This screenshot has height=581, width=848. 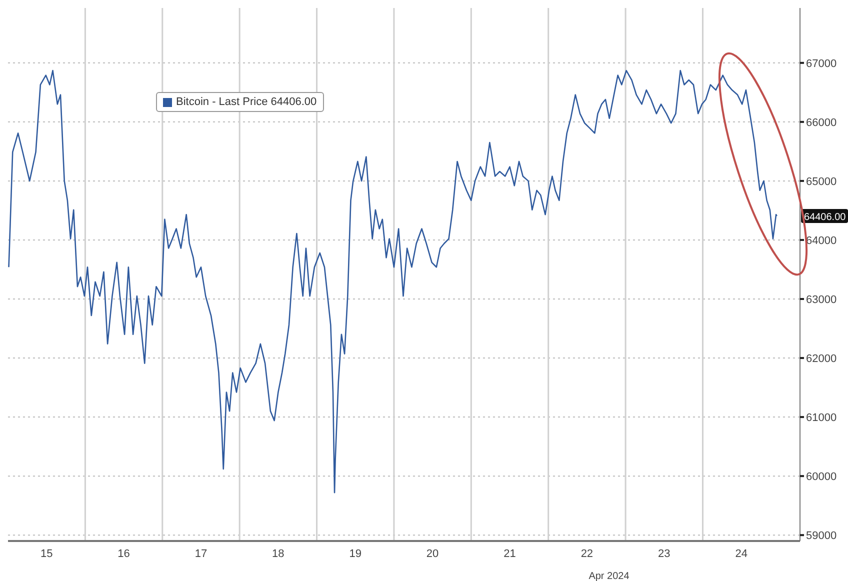 I want to click on y-tick-label: 65000, so click(x=821, y=182).